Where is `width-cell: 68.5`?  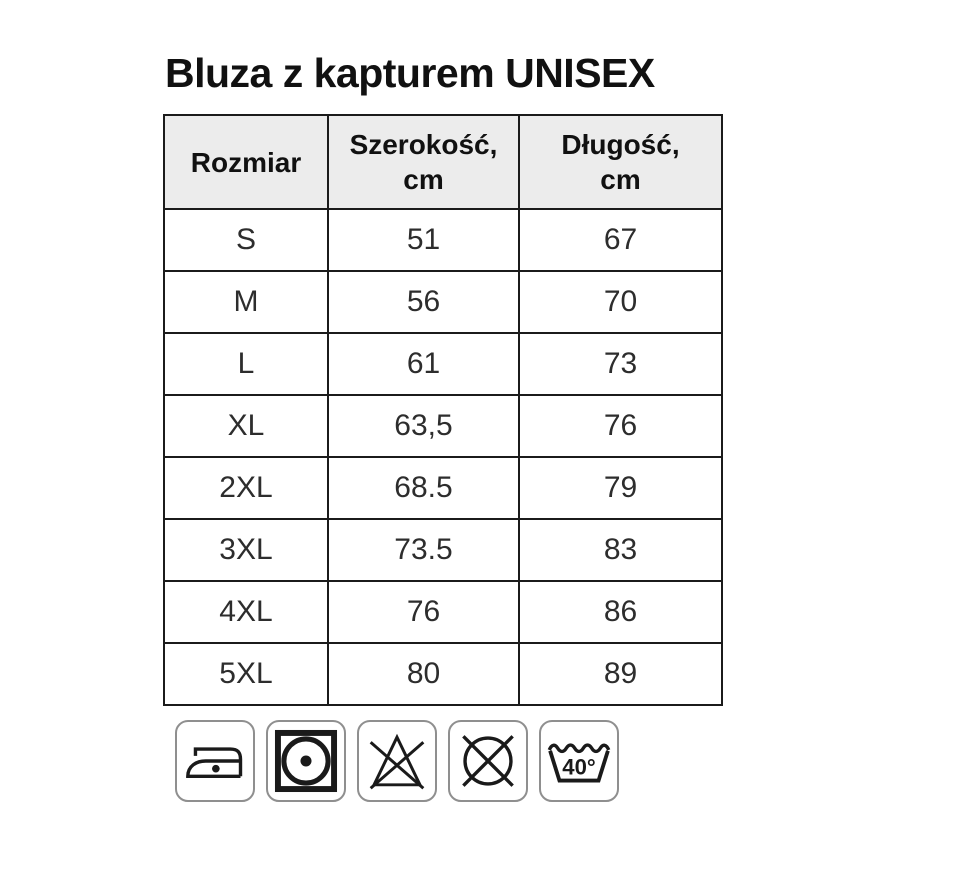
width-cell: 68.5 is located at coordinates (423, 488).